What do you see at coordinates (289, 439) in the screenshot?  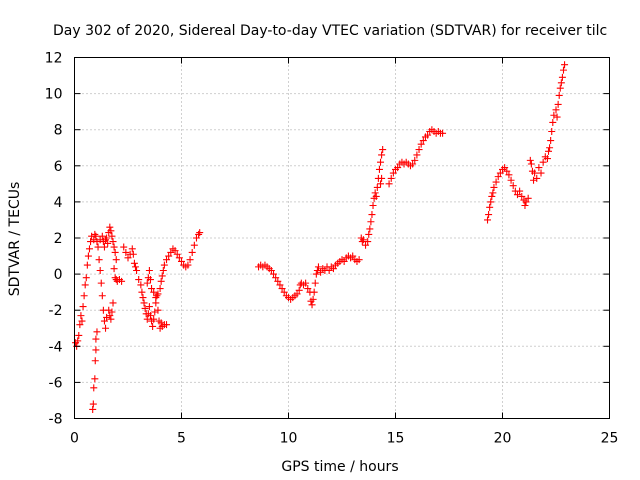 I see `x-tick-label: 10` at bounding box center [289, 439].